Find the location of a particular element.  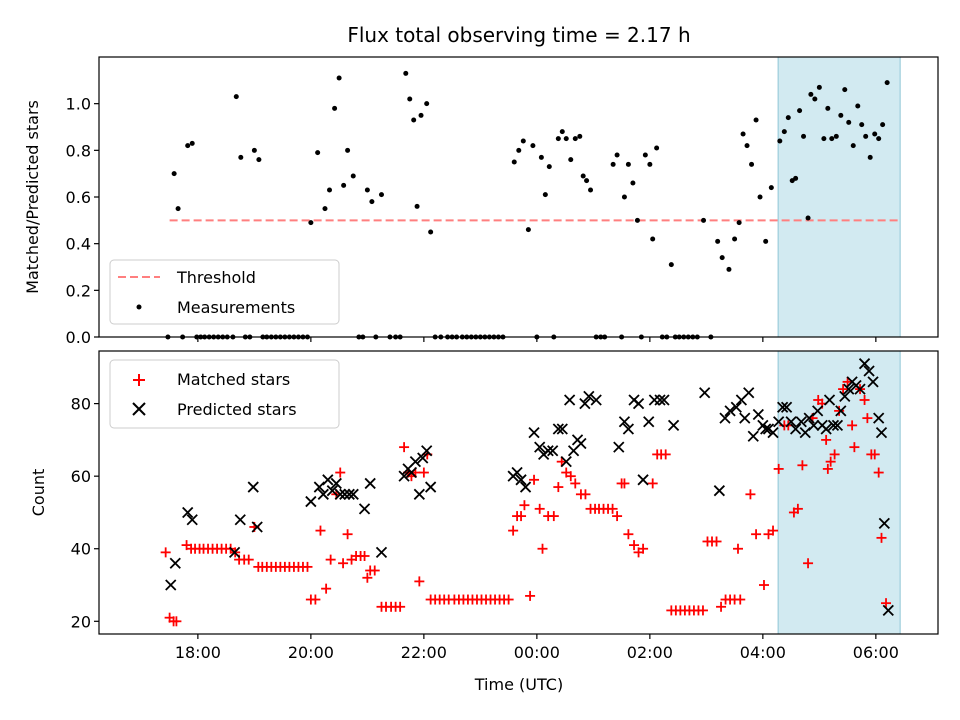

y-tick-label: 1.0 is located at coordinates (78, 104).